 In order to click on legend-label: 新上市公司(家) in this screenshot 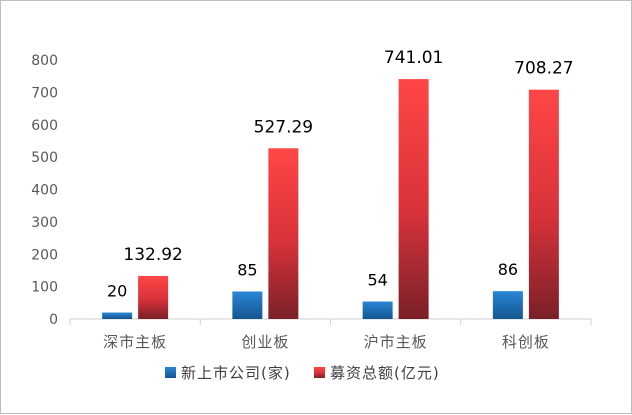, I will do `click(236, 373)`.